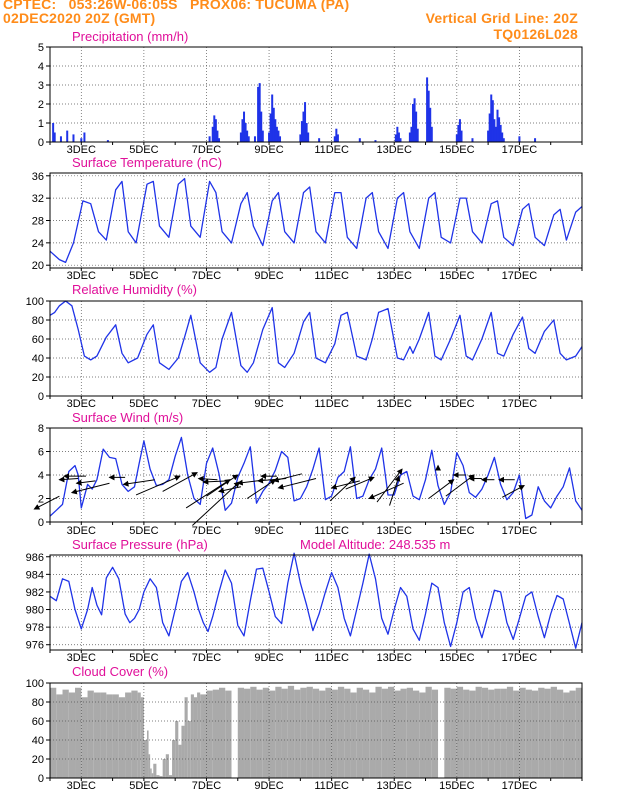  Describe the element at coordinates (143, 150) in the screenshot. I see `x-tick-label: 5DEC` at that location.